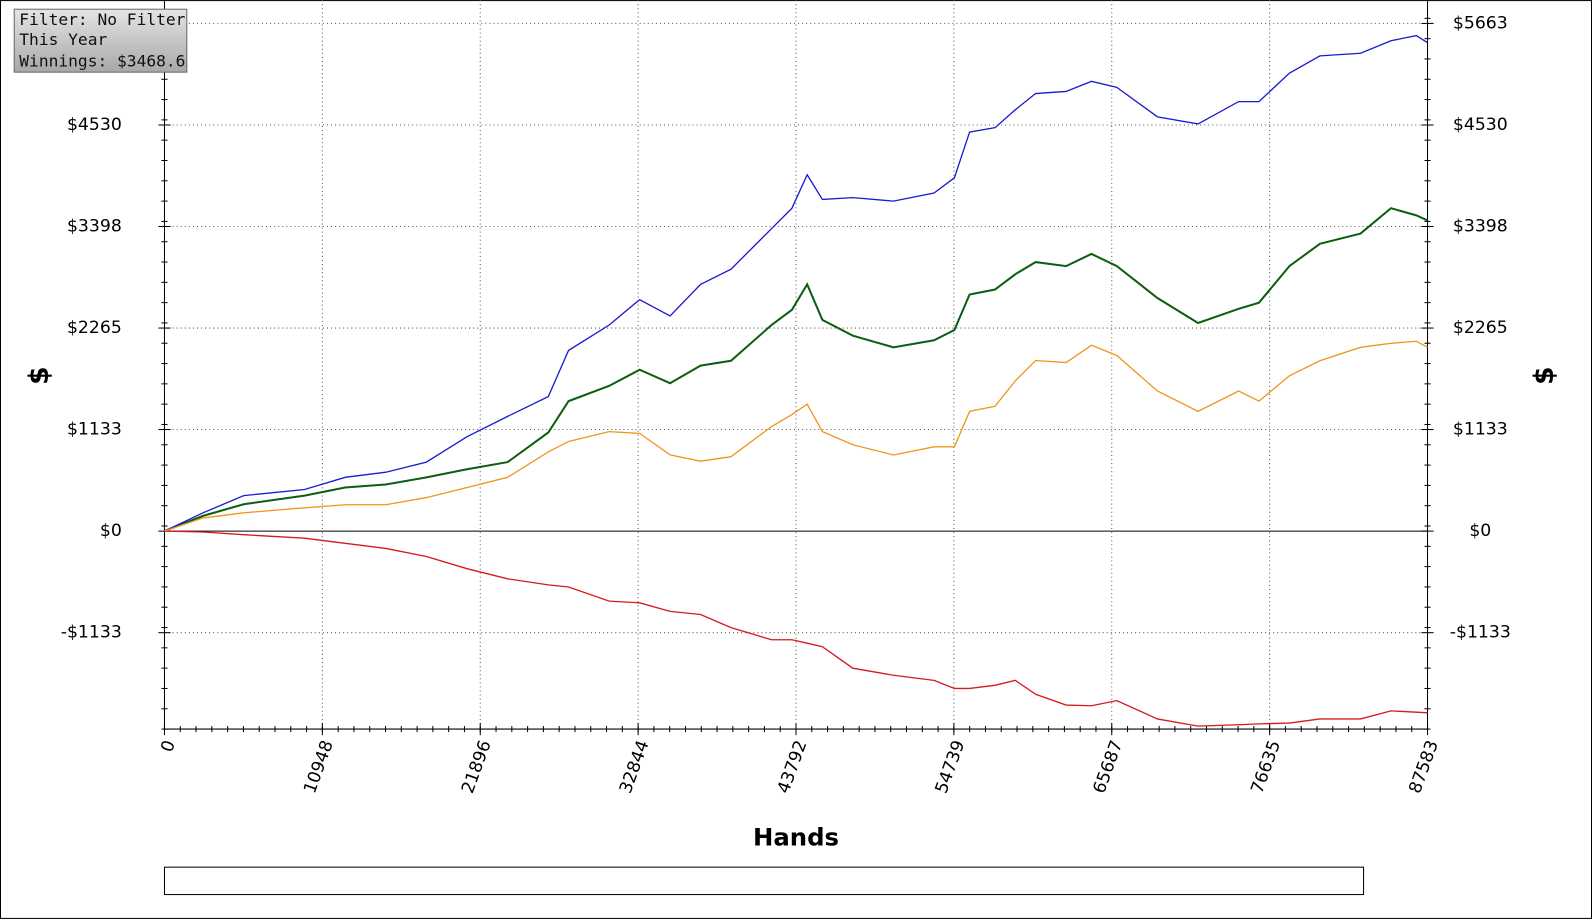  Describe the element at coordinates (111, 531) in the screenshot. I see `y-tick-label: $0` at that location.